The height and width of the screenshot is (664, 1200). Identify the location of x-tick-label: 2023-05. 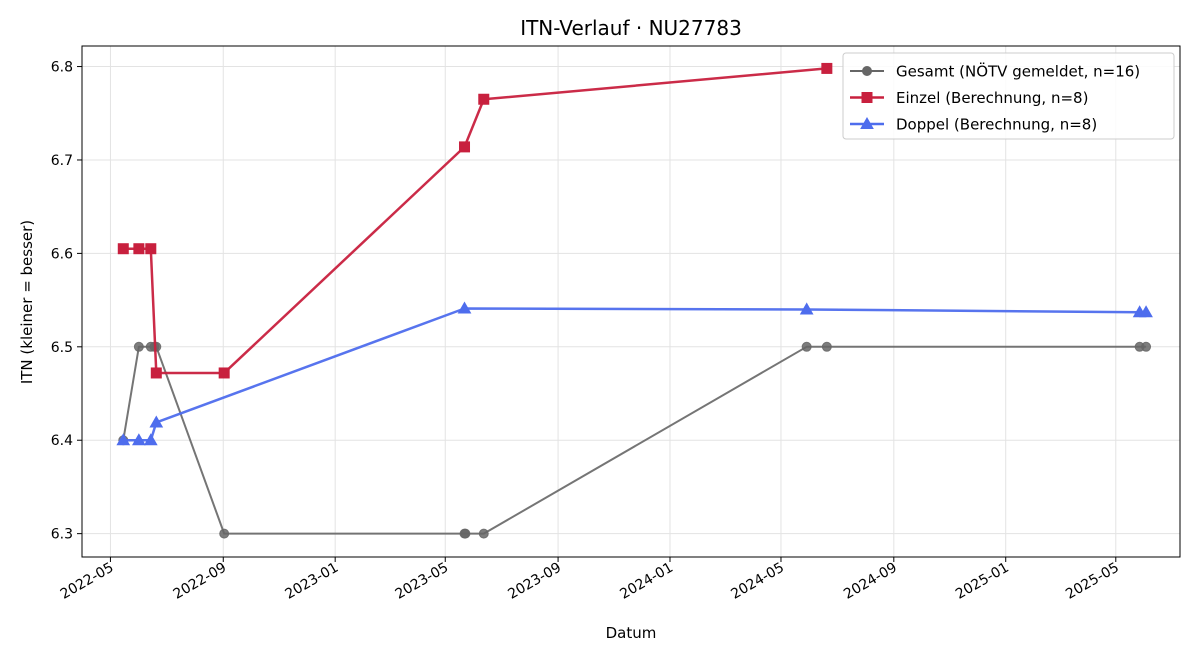
(422, 581).